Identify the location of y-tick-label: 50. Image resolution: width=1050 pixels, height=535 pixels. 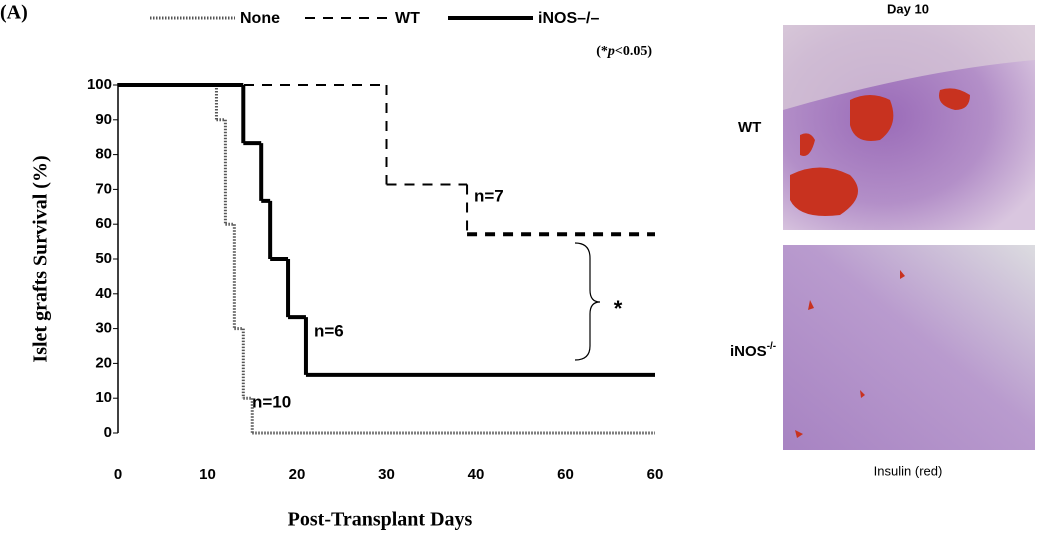
(103, 258).